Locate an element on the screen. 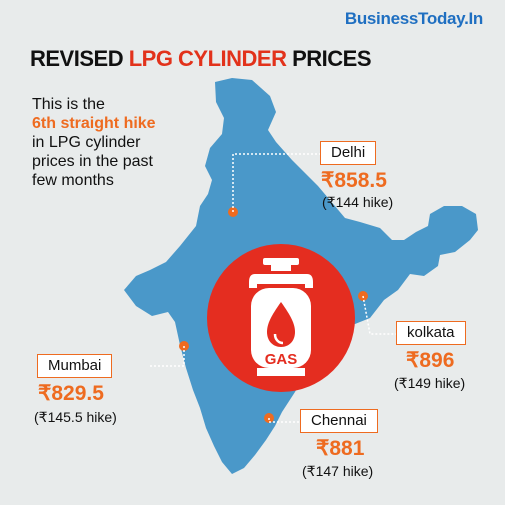 The width and height of the screenshot is (505, 505). city-tag-mumbai: Mumbai is located at coordinates (75, 366).